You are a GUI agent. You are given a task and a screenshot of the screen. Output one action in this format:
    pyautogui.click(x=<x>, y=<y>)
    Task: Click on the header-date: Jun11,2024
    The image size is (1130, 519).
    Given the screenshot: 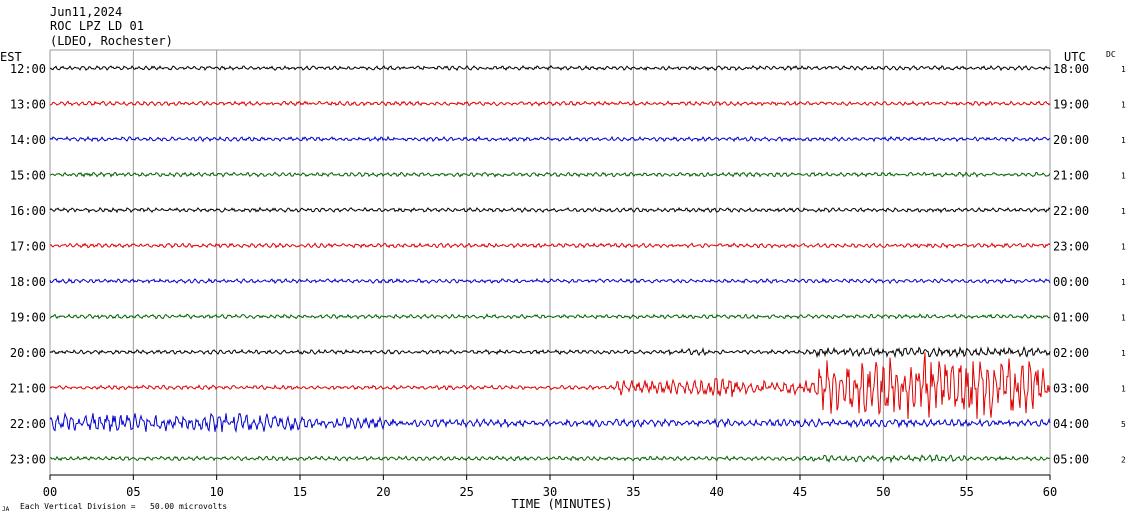 What is the action you would take?
    pyautogui.click(x=86, y=12)
    